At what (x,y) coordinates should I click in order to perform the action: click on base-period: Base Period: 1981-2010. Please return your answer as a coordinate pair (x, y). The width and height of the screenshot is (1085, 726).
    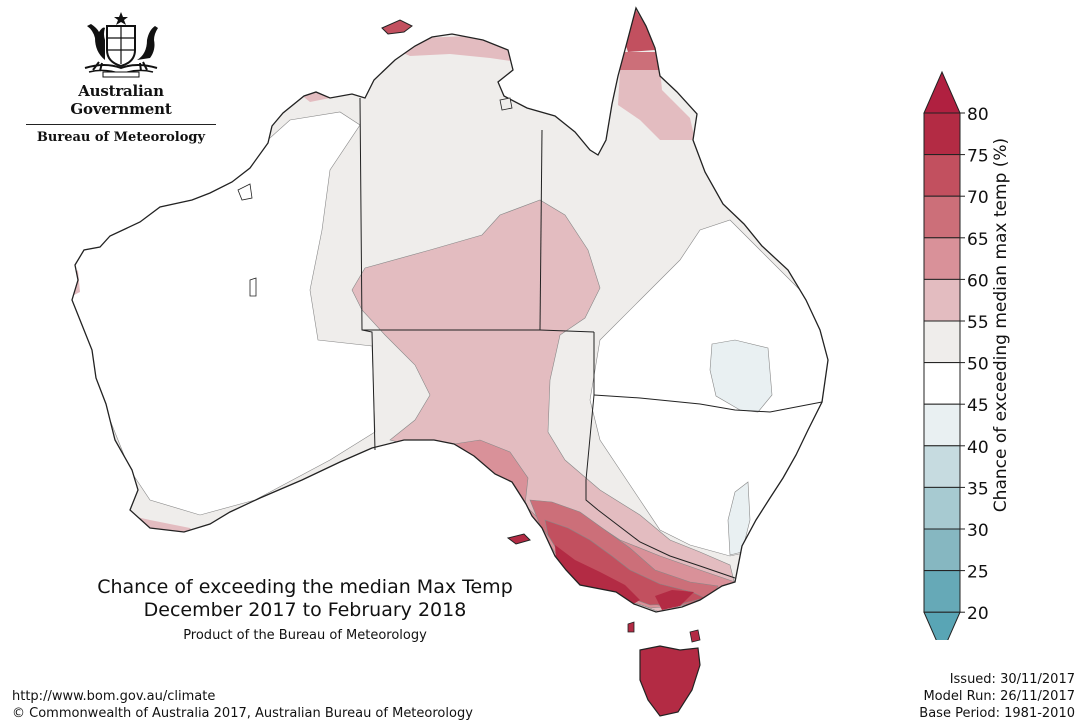
    Looking at the image, I should click on (997, 713).